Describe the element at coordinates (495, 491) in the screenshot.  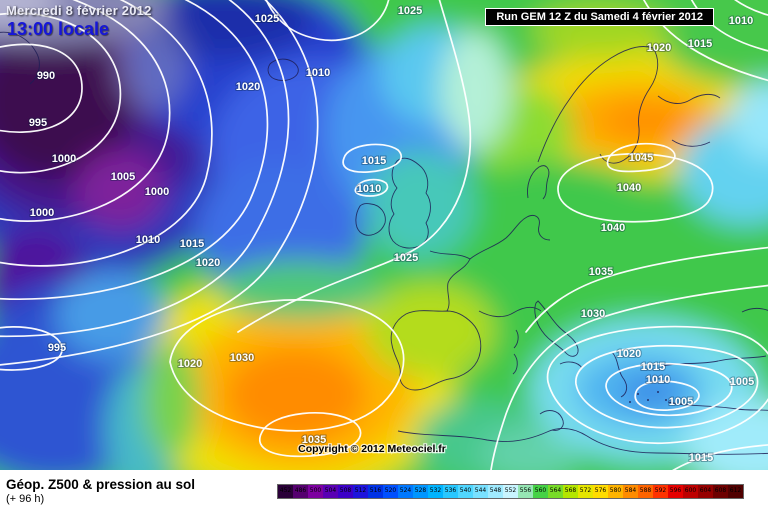
I see `legend-cell: 548` at that location.